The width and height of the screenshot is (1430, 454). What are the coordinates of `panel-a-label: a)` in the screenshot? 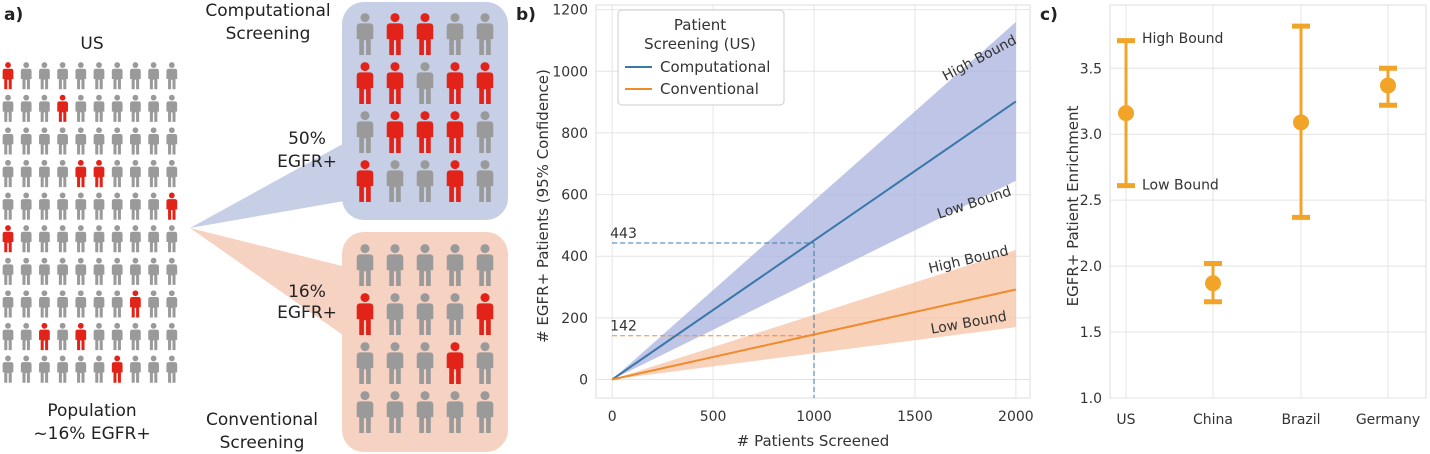 It's located at (13, 15).